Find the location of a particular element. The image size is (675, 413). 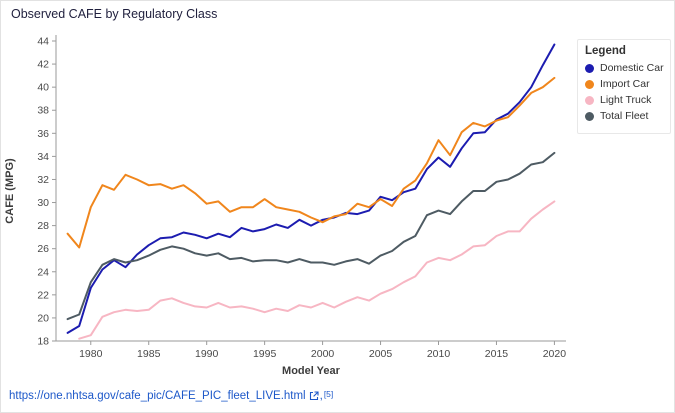

y-tick-label: 36 is located at coordinates (43, 134).